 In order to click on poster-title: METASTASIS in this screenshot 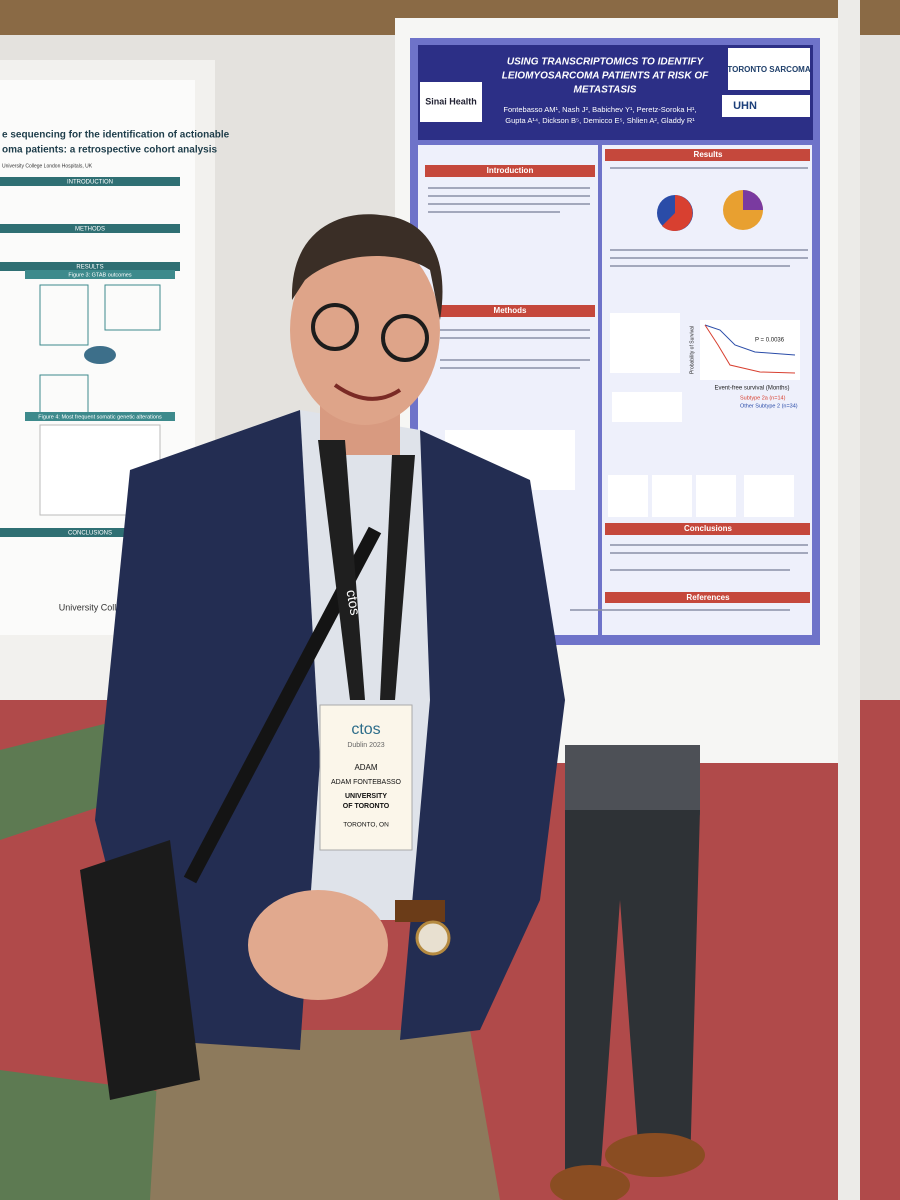, I will do `click(605, 90)`.